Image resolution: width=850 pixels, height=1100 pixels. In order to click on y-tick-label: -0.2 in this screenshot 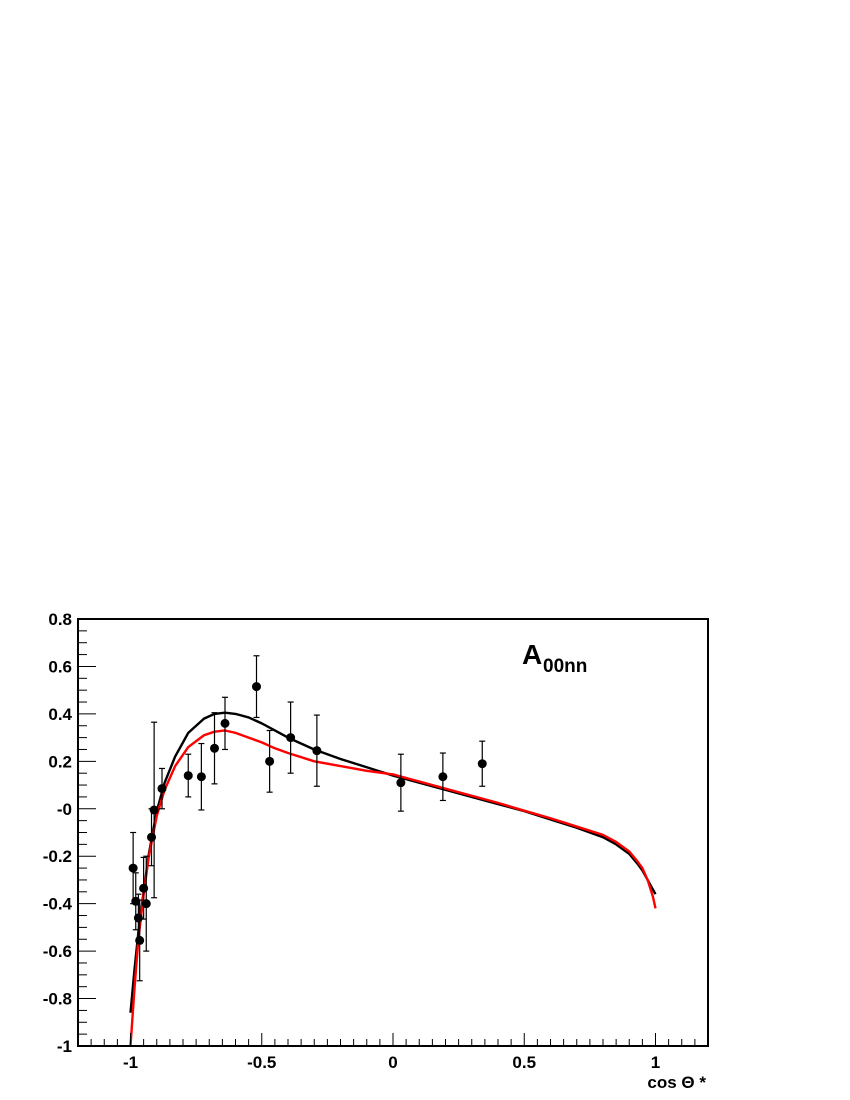, I will do `click(57, 856)`.